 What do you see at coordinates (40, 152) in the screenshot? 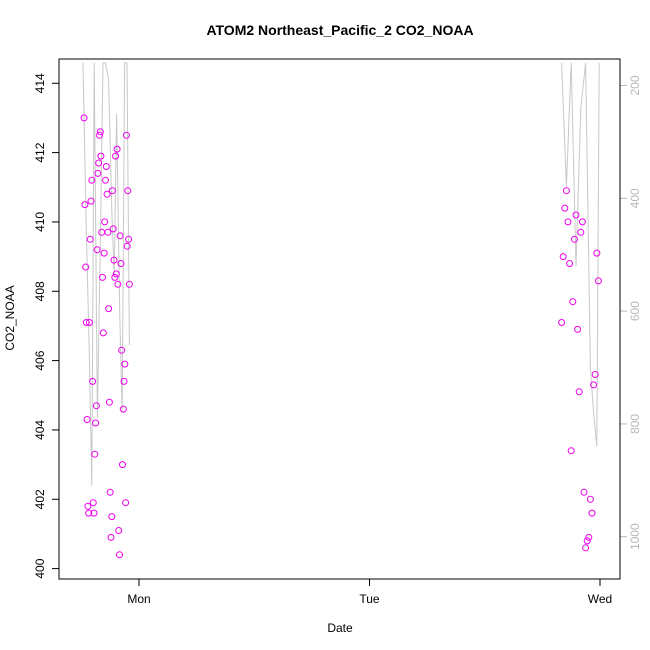
I see `y-tick-label: 412` at bounding box center [40, 152].